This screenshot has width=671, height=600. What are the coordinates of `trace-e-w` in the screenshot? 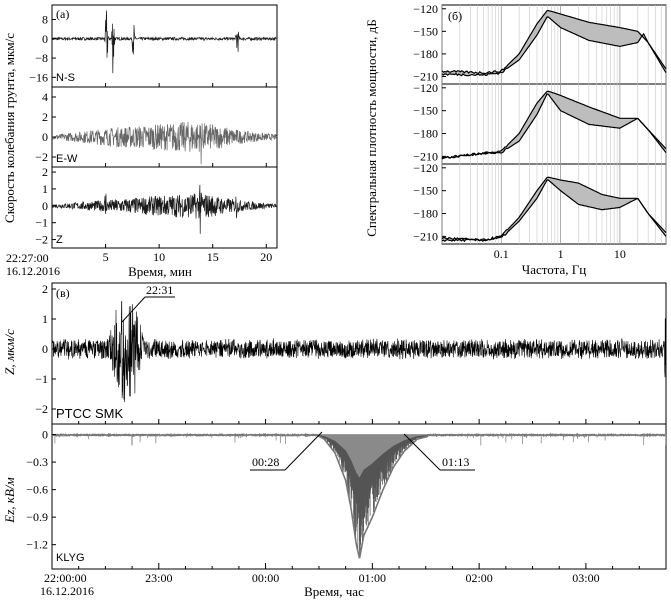 It's located at (164, 143).